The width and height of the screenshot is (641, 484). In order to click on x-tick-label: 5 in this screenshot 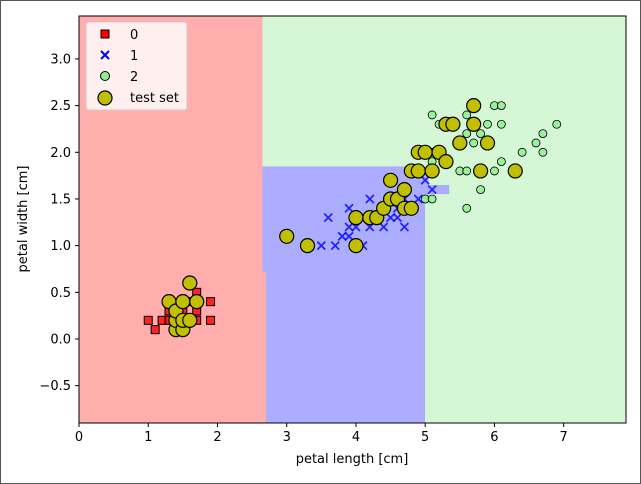, I will do `click(425, 437)`.